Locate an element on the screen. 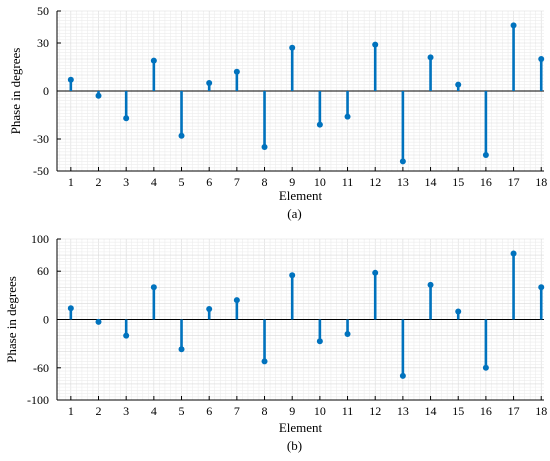  y-tick-label: 100 is located at coordinates (40, 239).